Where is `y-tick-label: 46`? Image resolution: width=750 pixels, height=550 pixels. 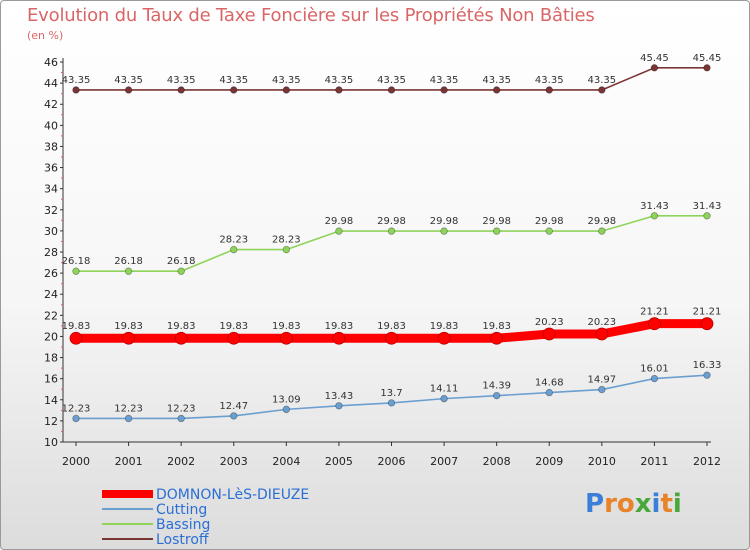
y-tick-label: 46 is located at coordinates (51, 62).